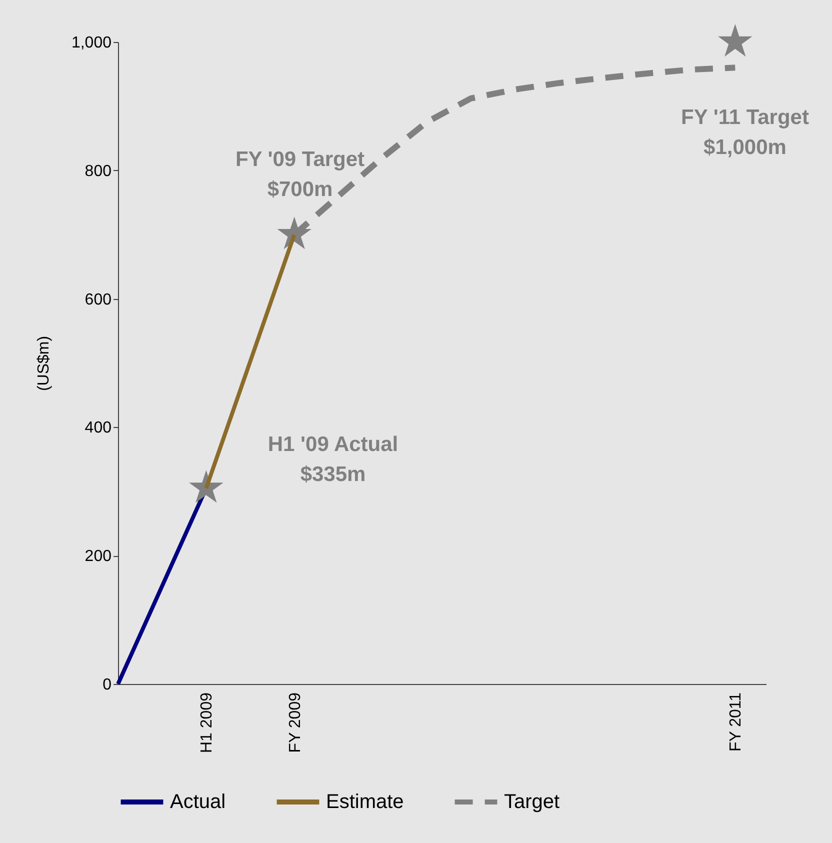 Image resolution: width=832 pixels, height=843 pixels. I want to click on annotation: FY '11 Target $1,000m, so click(745, 132).